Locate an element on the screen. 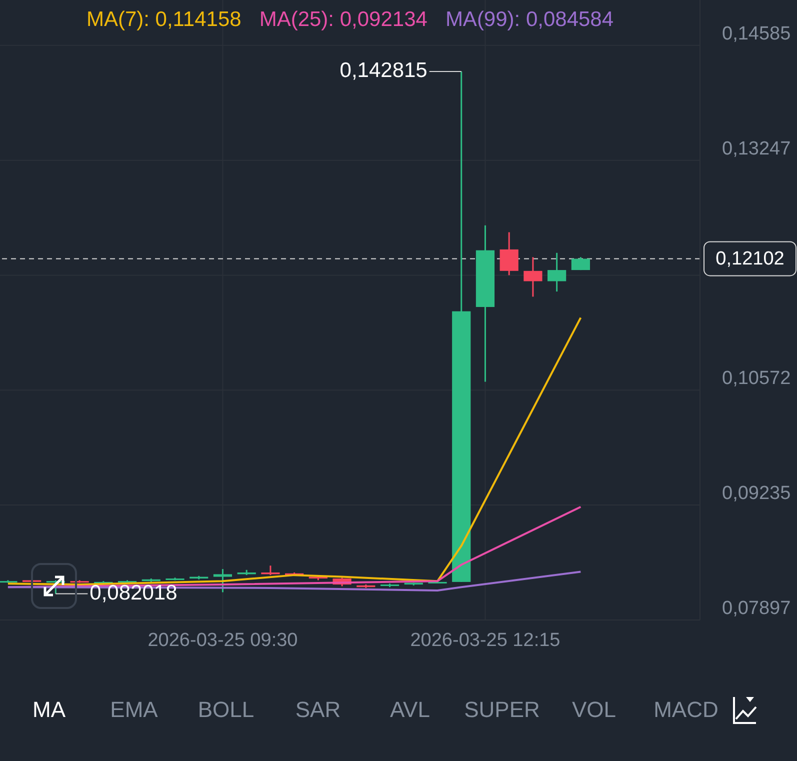 This screenshot has width=797, height=761. y-tick-label: 0,10572 is located at coordinates (756, 379).